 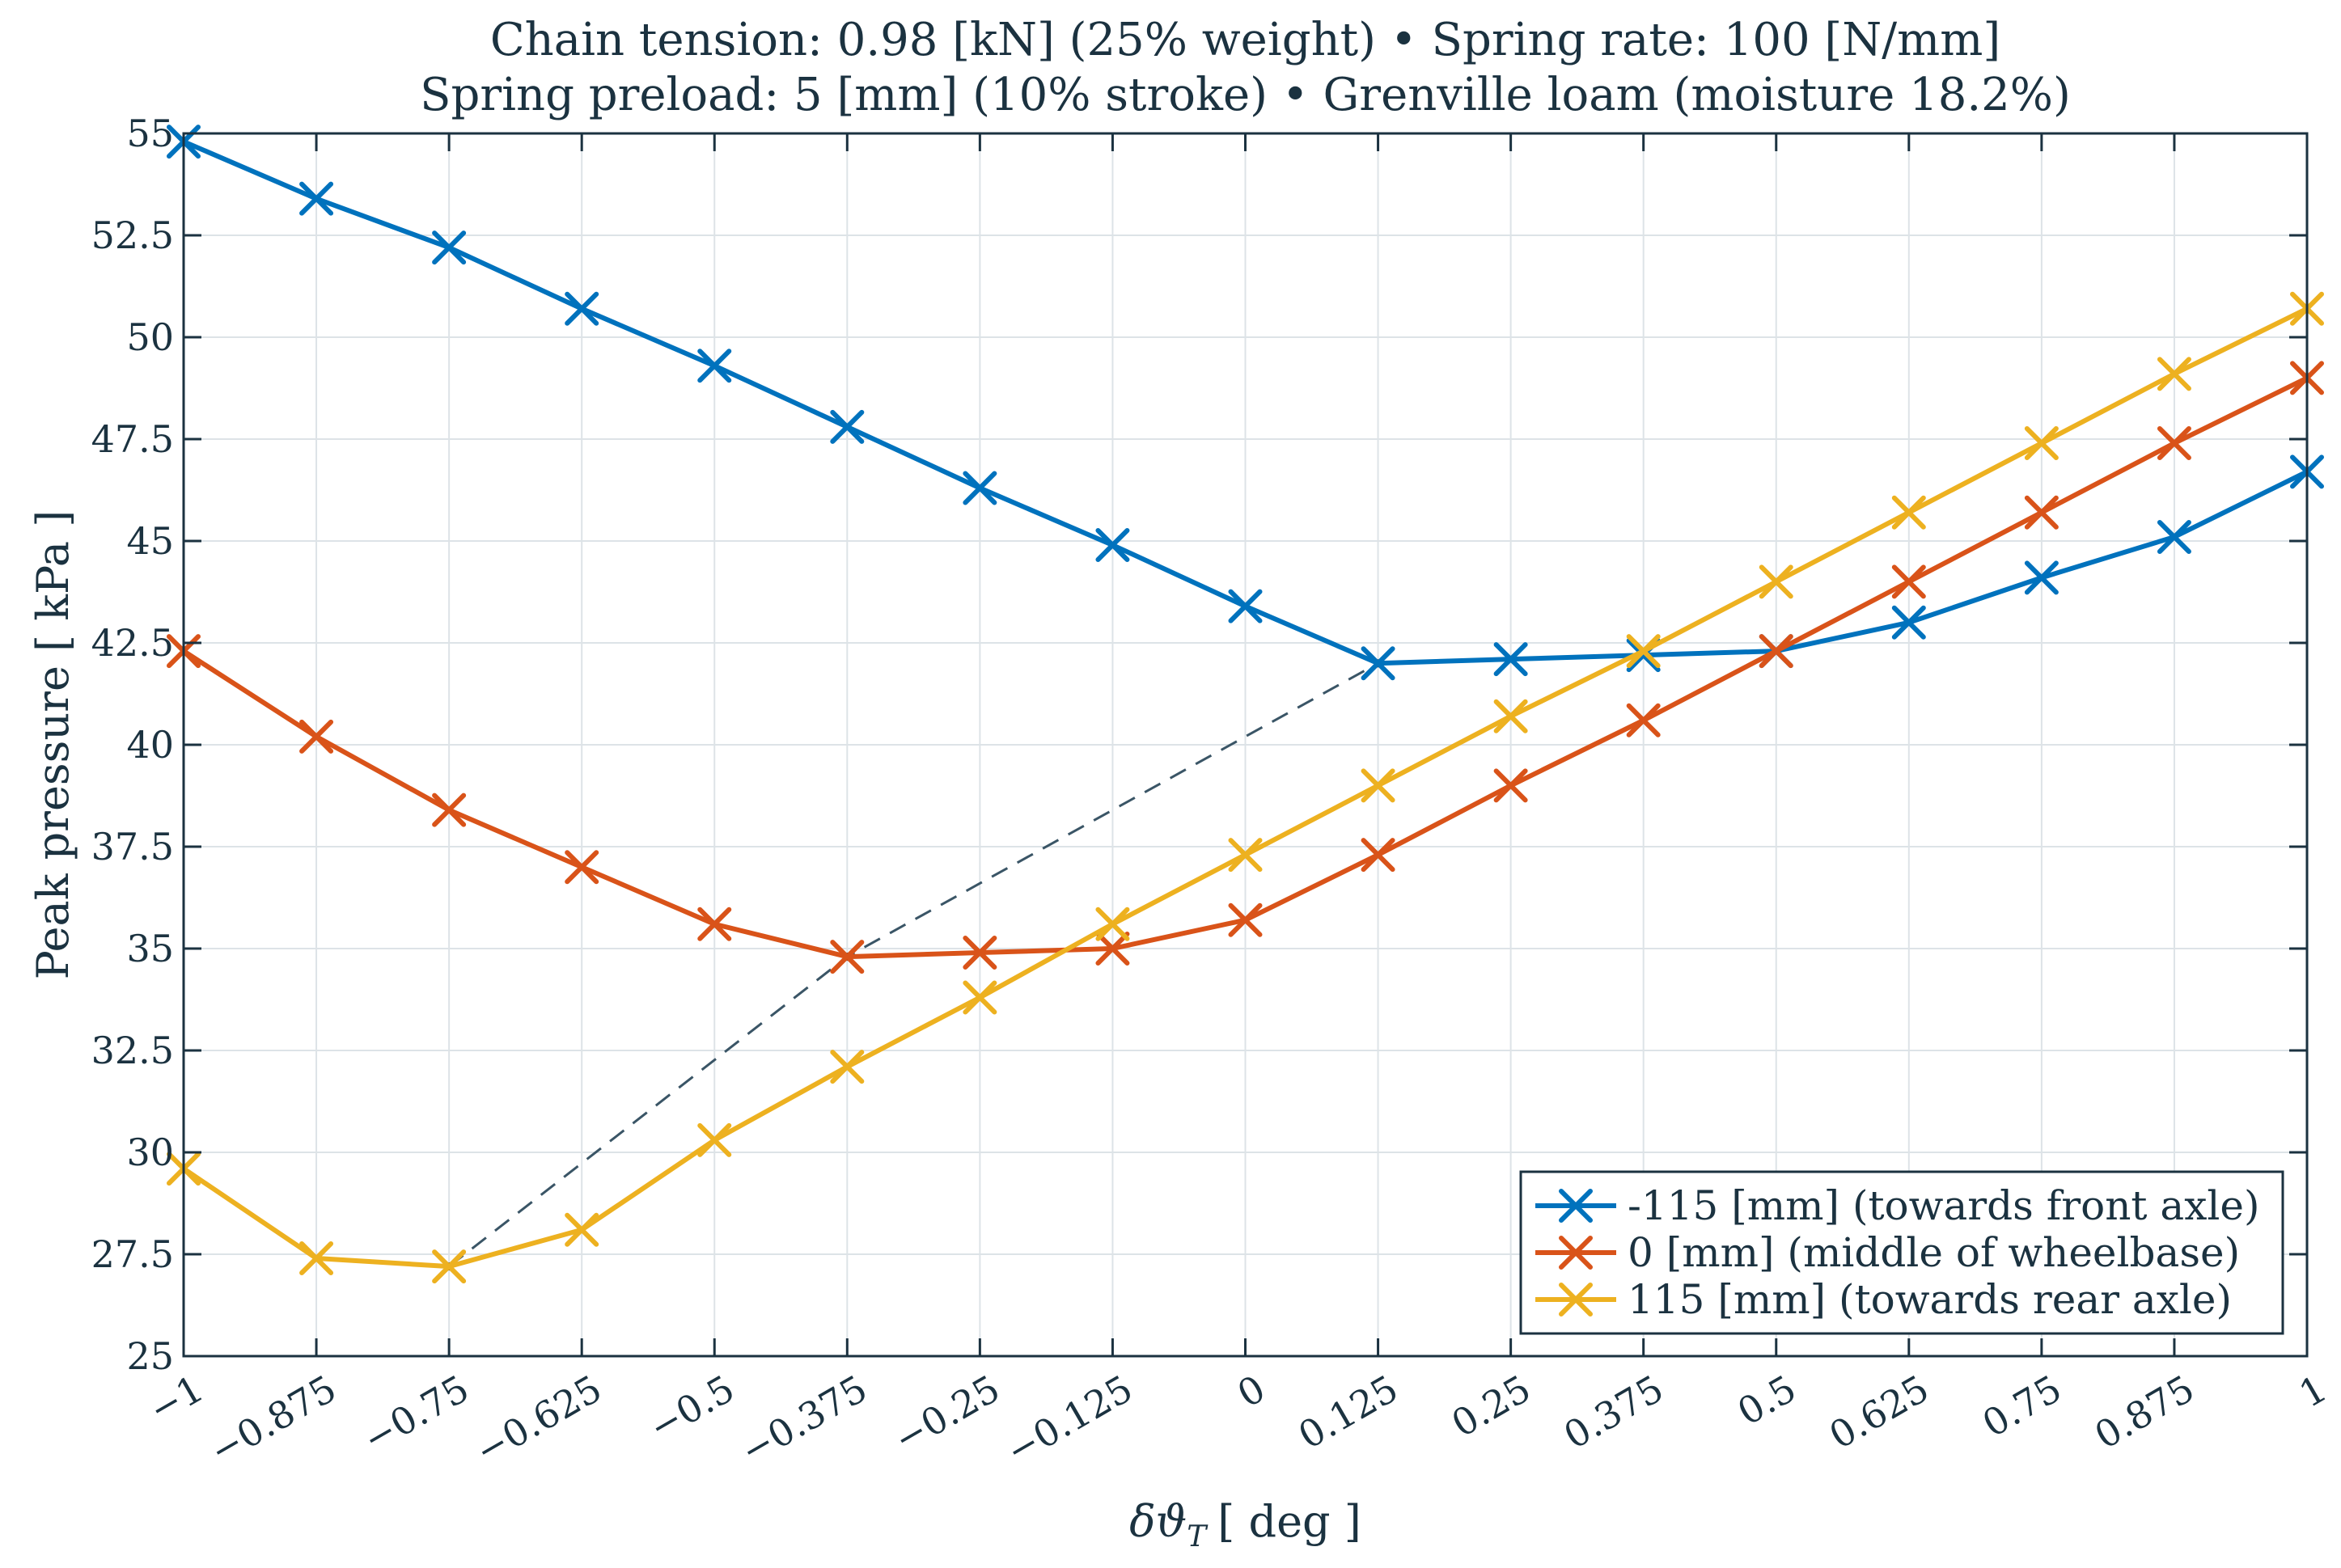 What do you see at coordinates (132, 847) in the screenshot?
I see `y-tick-label: 37.5` at bounding box center [132, 847].